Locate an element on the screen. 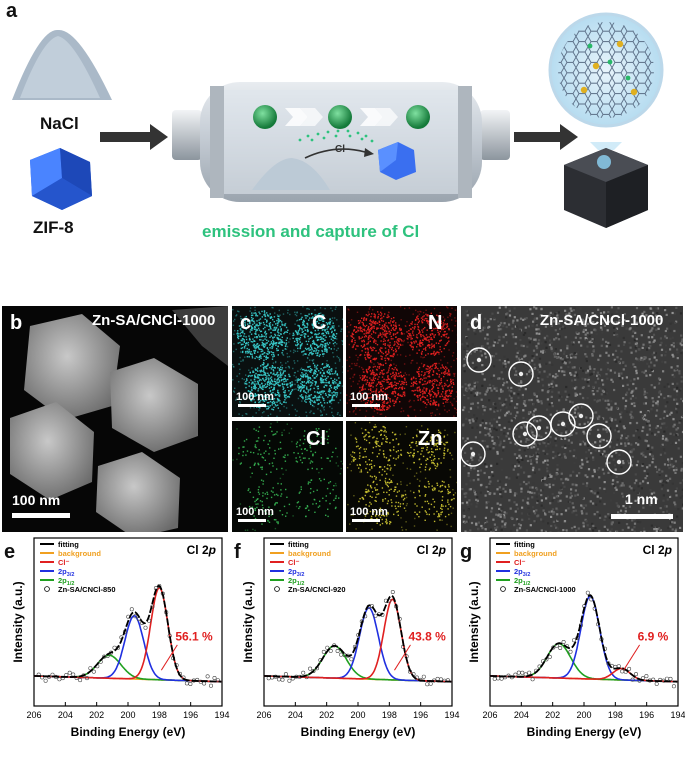  cl-fraction-annotation: 6.9 % is located at coordinates (653, 636).